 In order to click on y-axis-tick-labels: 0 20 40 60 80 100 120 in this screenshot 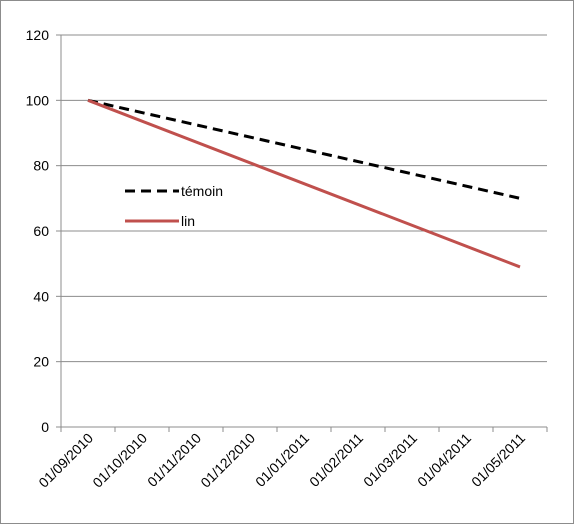, I will do `click(38, 231)`.